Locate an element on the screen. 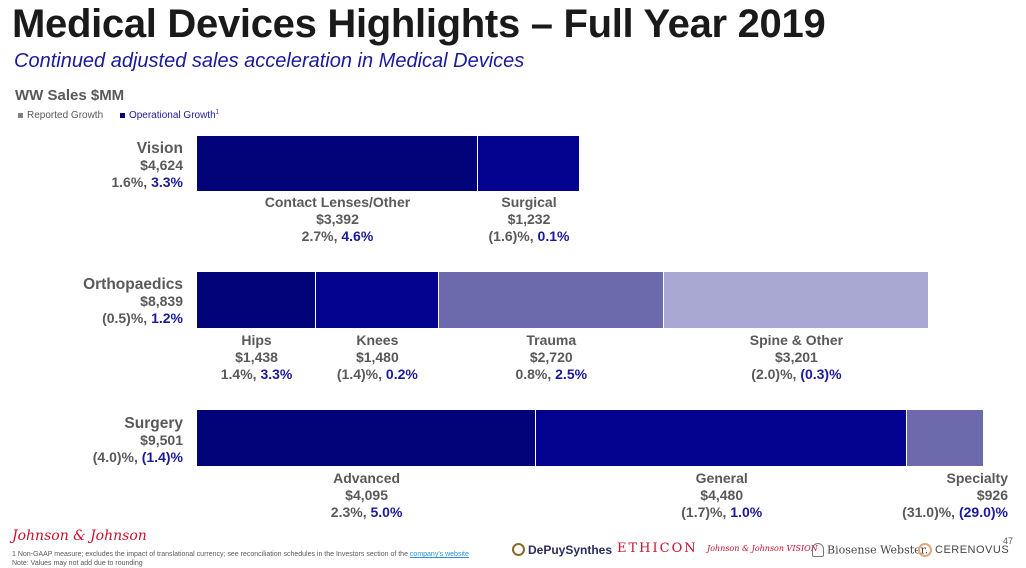  segment-growth: (1.6)%, 0.1% is located at coordinates (529, 236).